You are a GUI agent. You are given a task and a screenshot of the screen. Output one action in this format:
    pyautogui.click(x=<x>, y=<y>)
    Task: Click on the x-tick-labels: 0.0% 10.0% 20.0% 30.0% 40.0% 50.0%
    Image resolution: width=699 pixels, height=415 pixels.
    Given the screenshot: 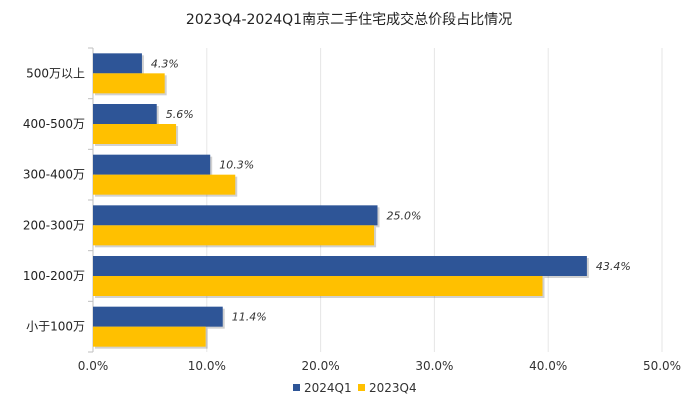 What is the action you would take?
    pyautogui.click(x=379, y=366)
    